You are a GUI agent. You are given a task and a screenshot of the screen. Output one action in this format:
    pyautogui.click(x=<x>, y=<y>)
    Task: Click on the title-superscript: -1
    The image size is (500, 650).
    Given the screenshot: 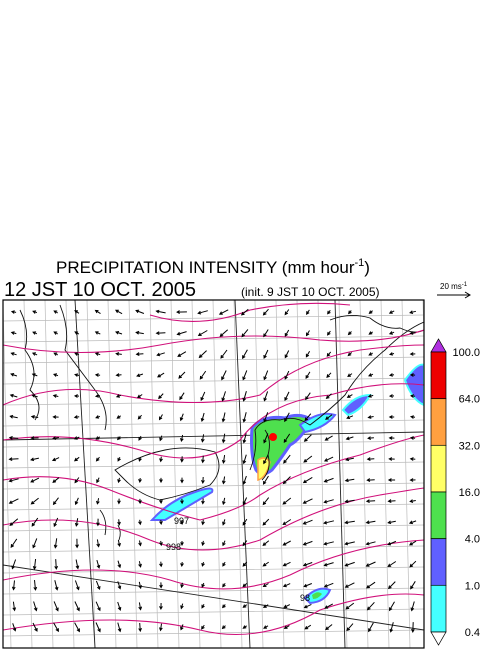 What is the action you would take?
    pyautogui.click(x=360, y=263)
    